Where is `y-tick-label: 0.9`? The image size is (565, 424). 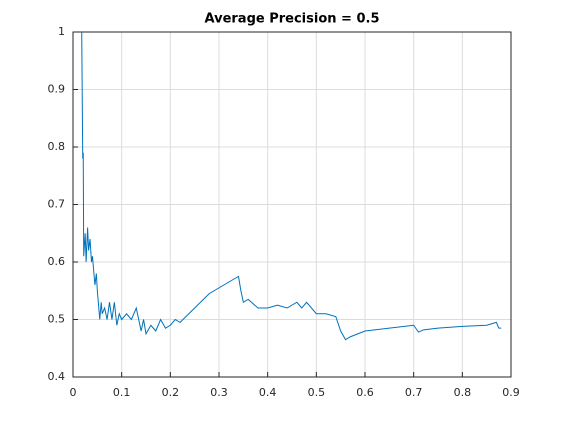 y-tick-label: 0.9 is located at coordinates (57, 89).